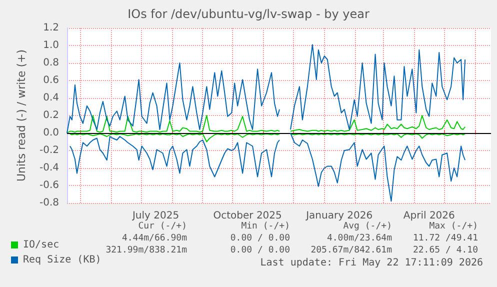 This screenshot has width=497, height=287. What do you see at coordinates (51, 28) in the screenshot?
I see `y-tick-label: 1.2` at bounding box center [51, 28].